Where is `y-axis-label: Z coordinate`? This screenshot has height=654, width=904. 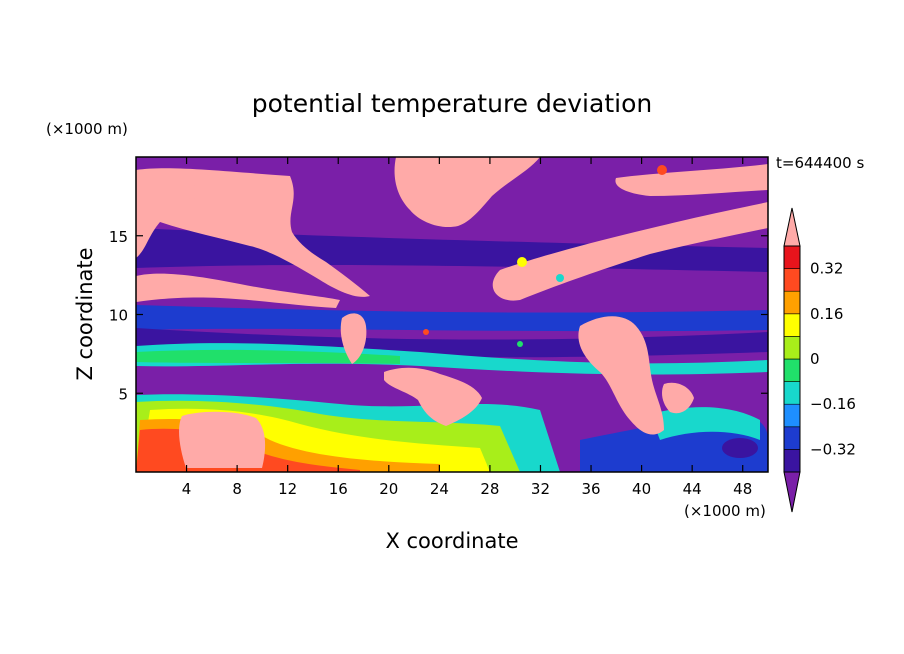 y-axis-label: Z coordinate is located at coordinates (85, 313).